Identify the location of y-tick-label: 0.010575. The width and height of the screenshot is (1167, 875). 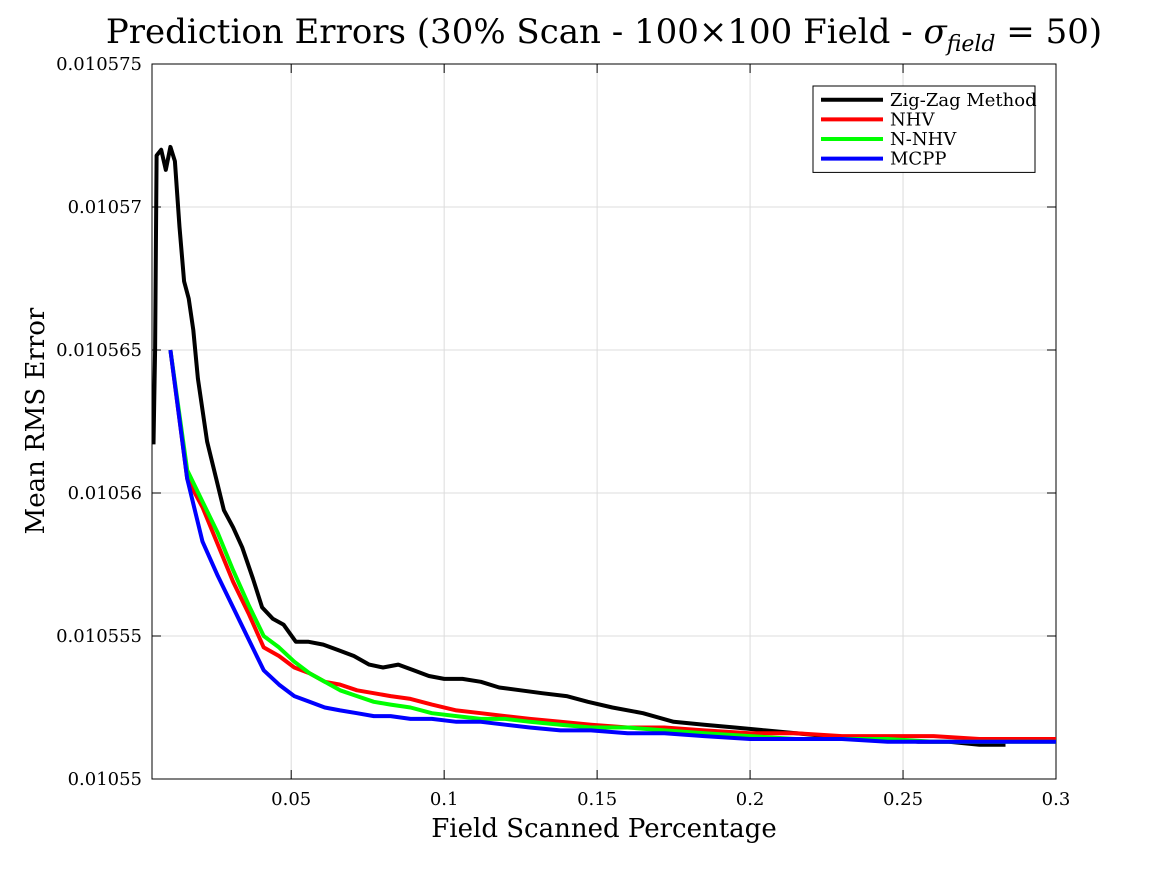
(99, 64).